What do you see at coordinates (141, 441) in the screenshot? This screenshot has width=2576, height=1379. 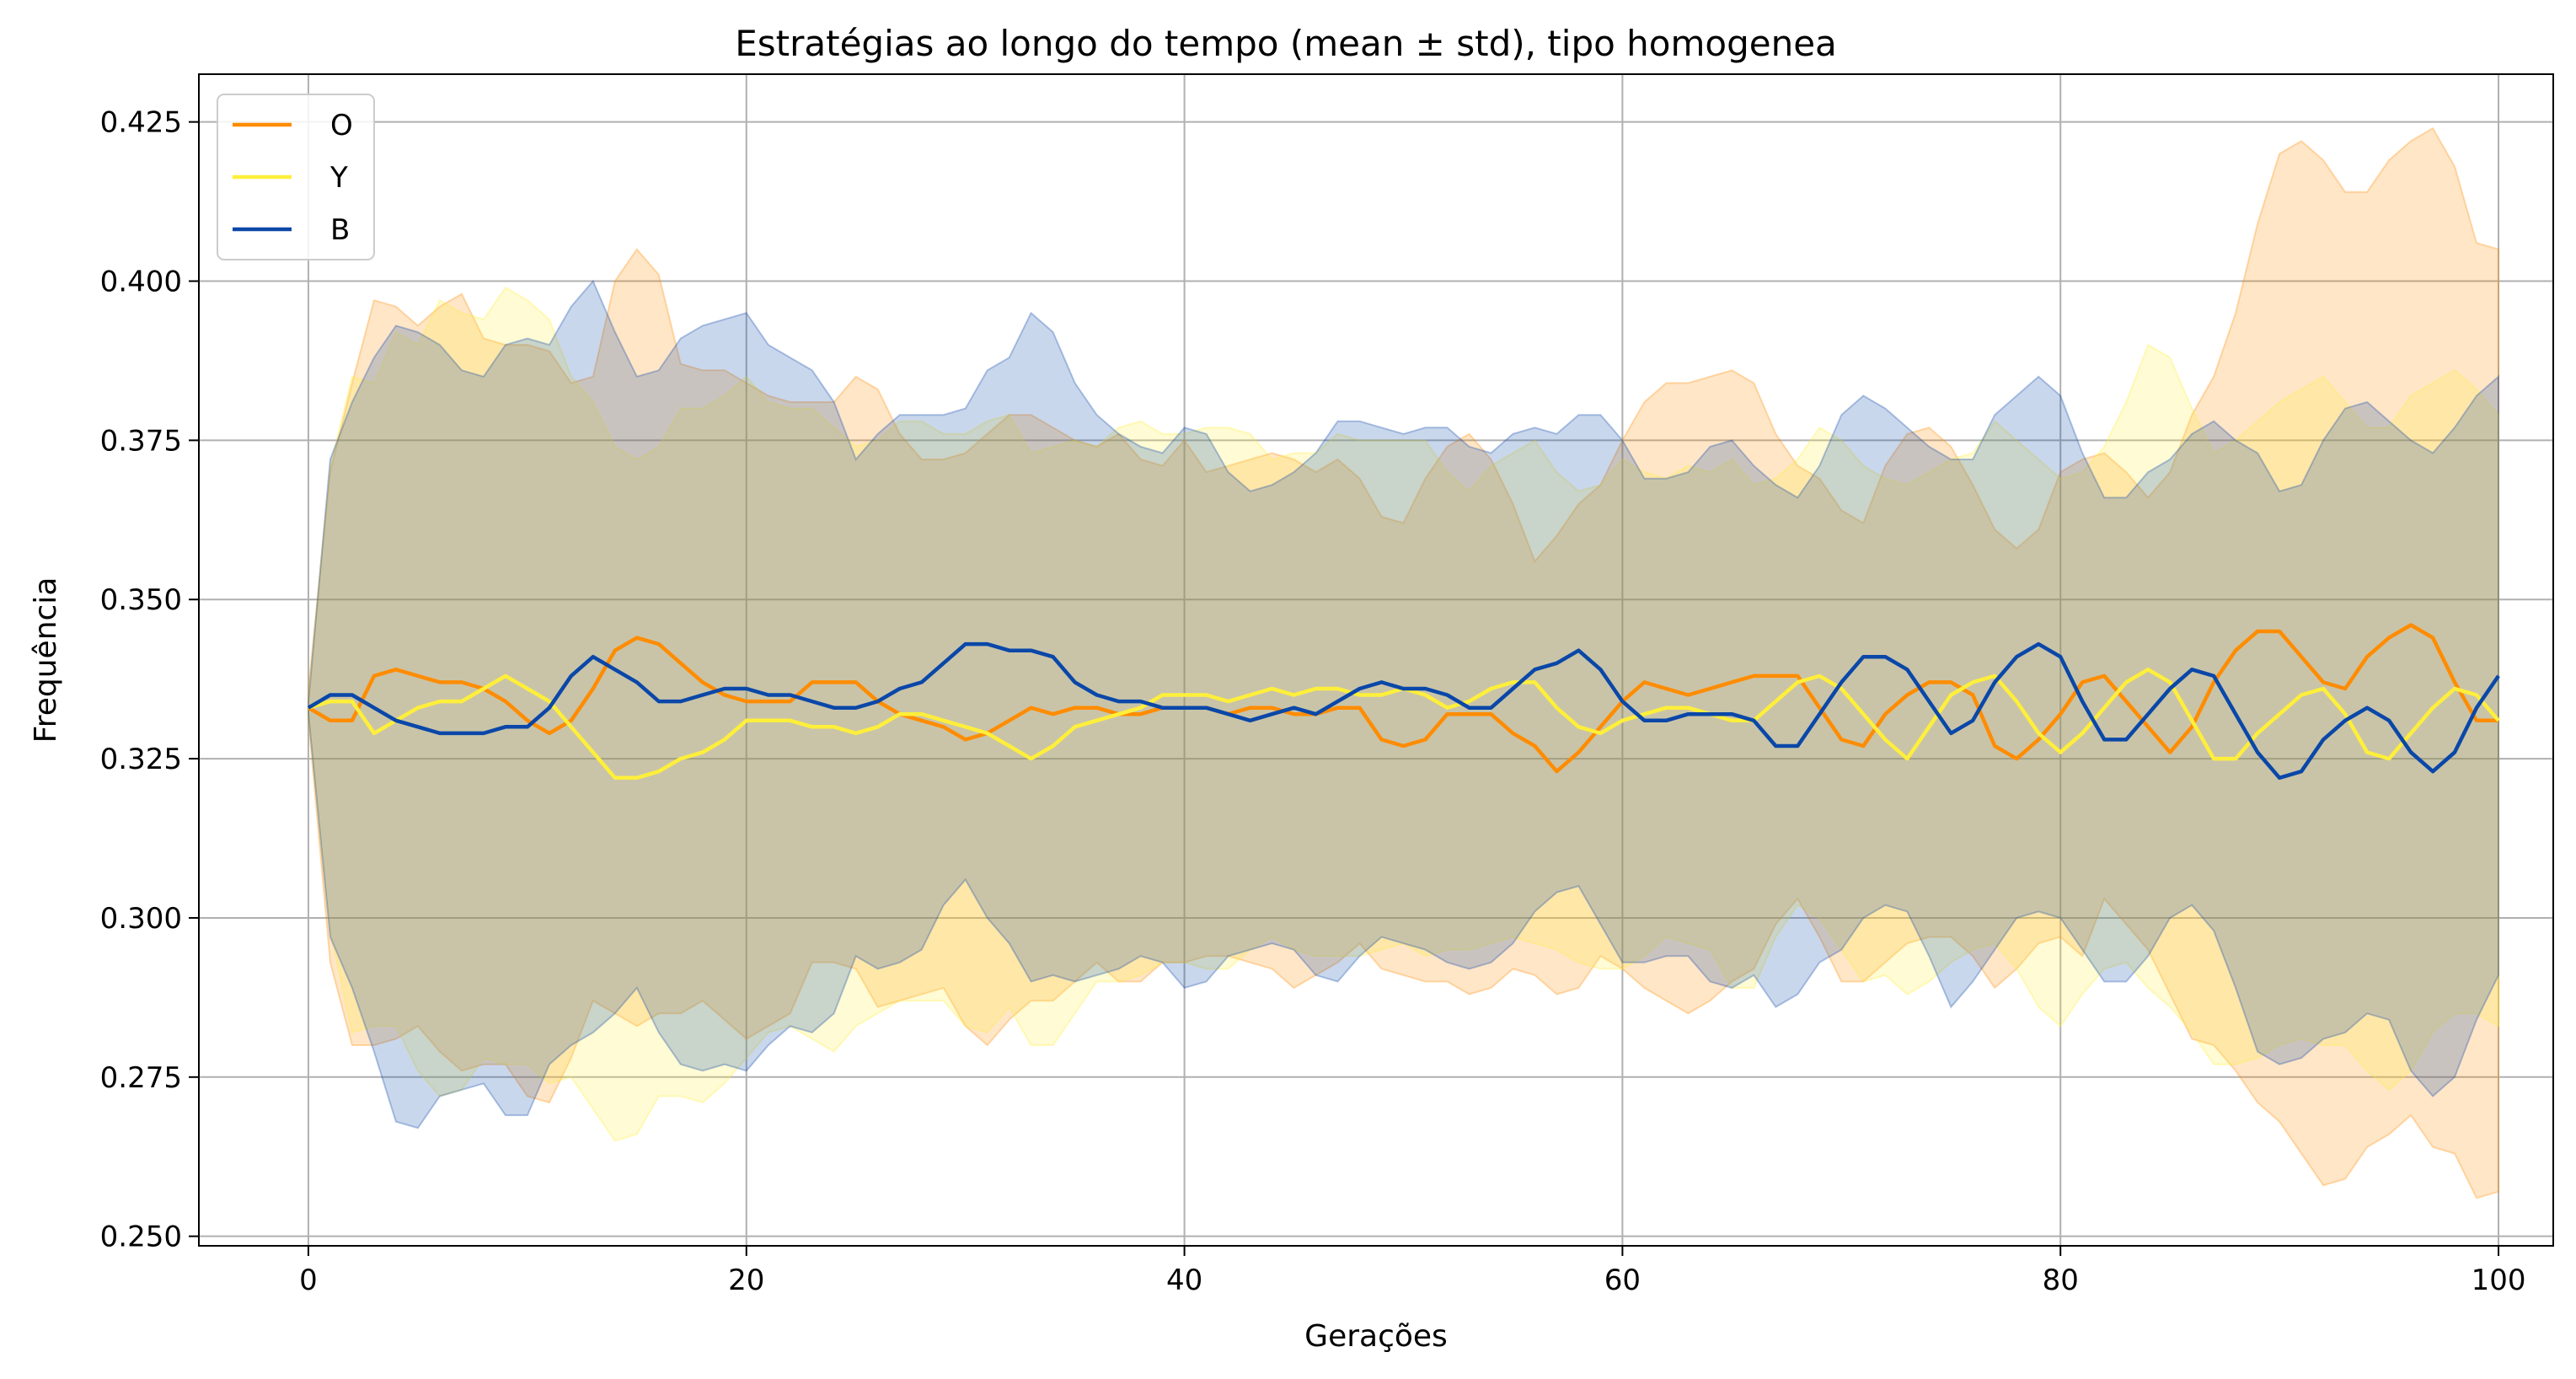 I see `y-tick-label-5: 0.375` at bounding box center [141, 441].